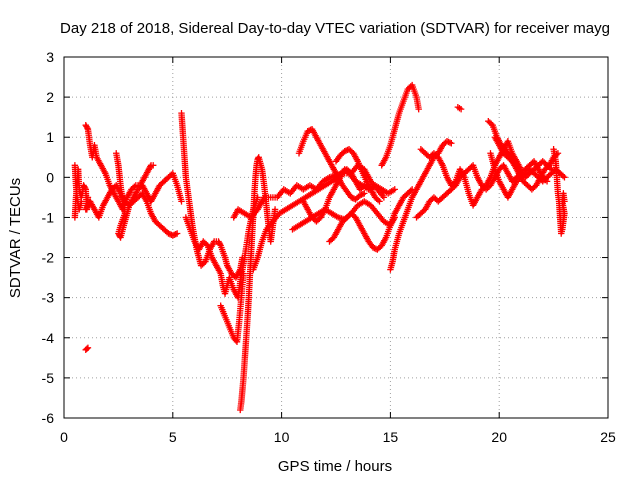 The image size is (640, 480). Describe the element at coordinates (48, 258) in the screenshot. I see `y-tick-label: -2` at that location.